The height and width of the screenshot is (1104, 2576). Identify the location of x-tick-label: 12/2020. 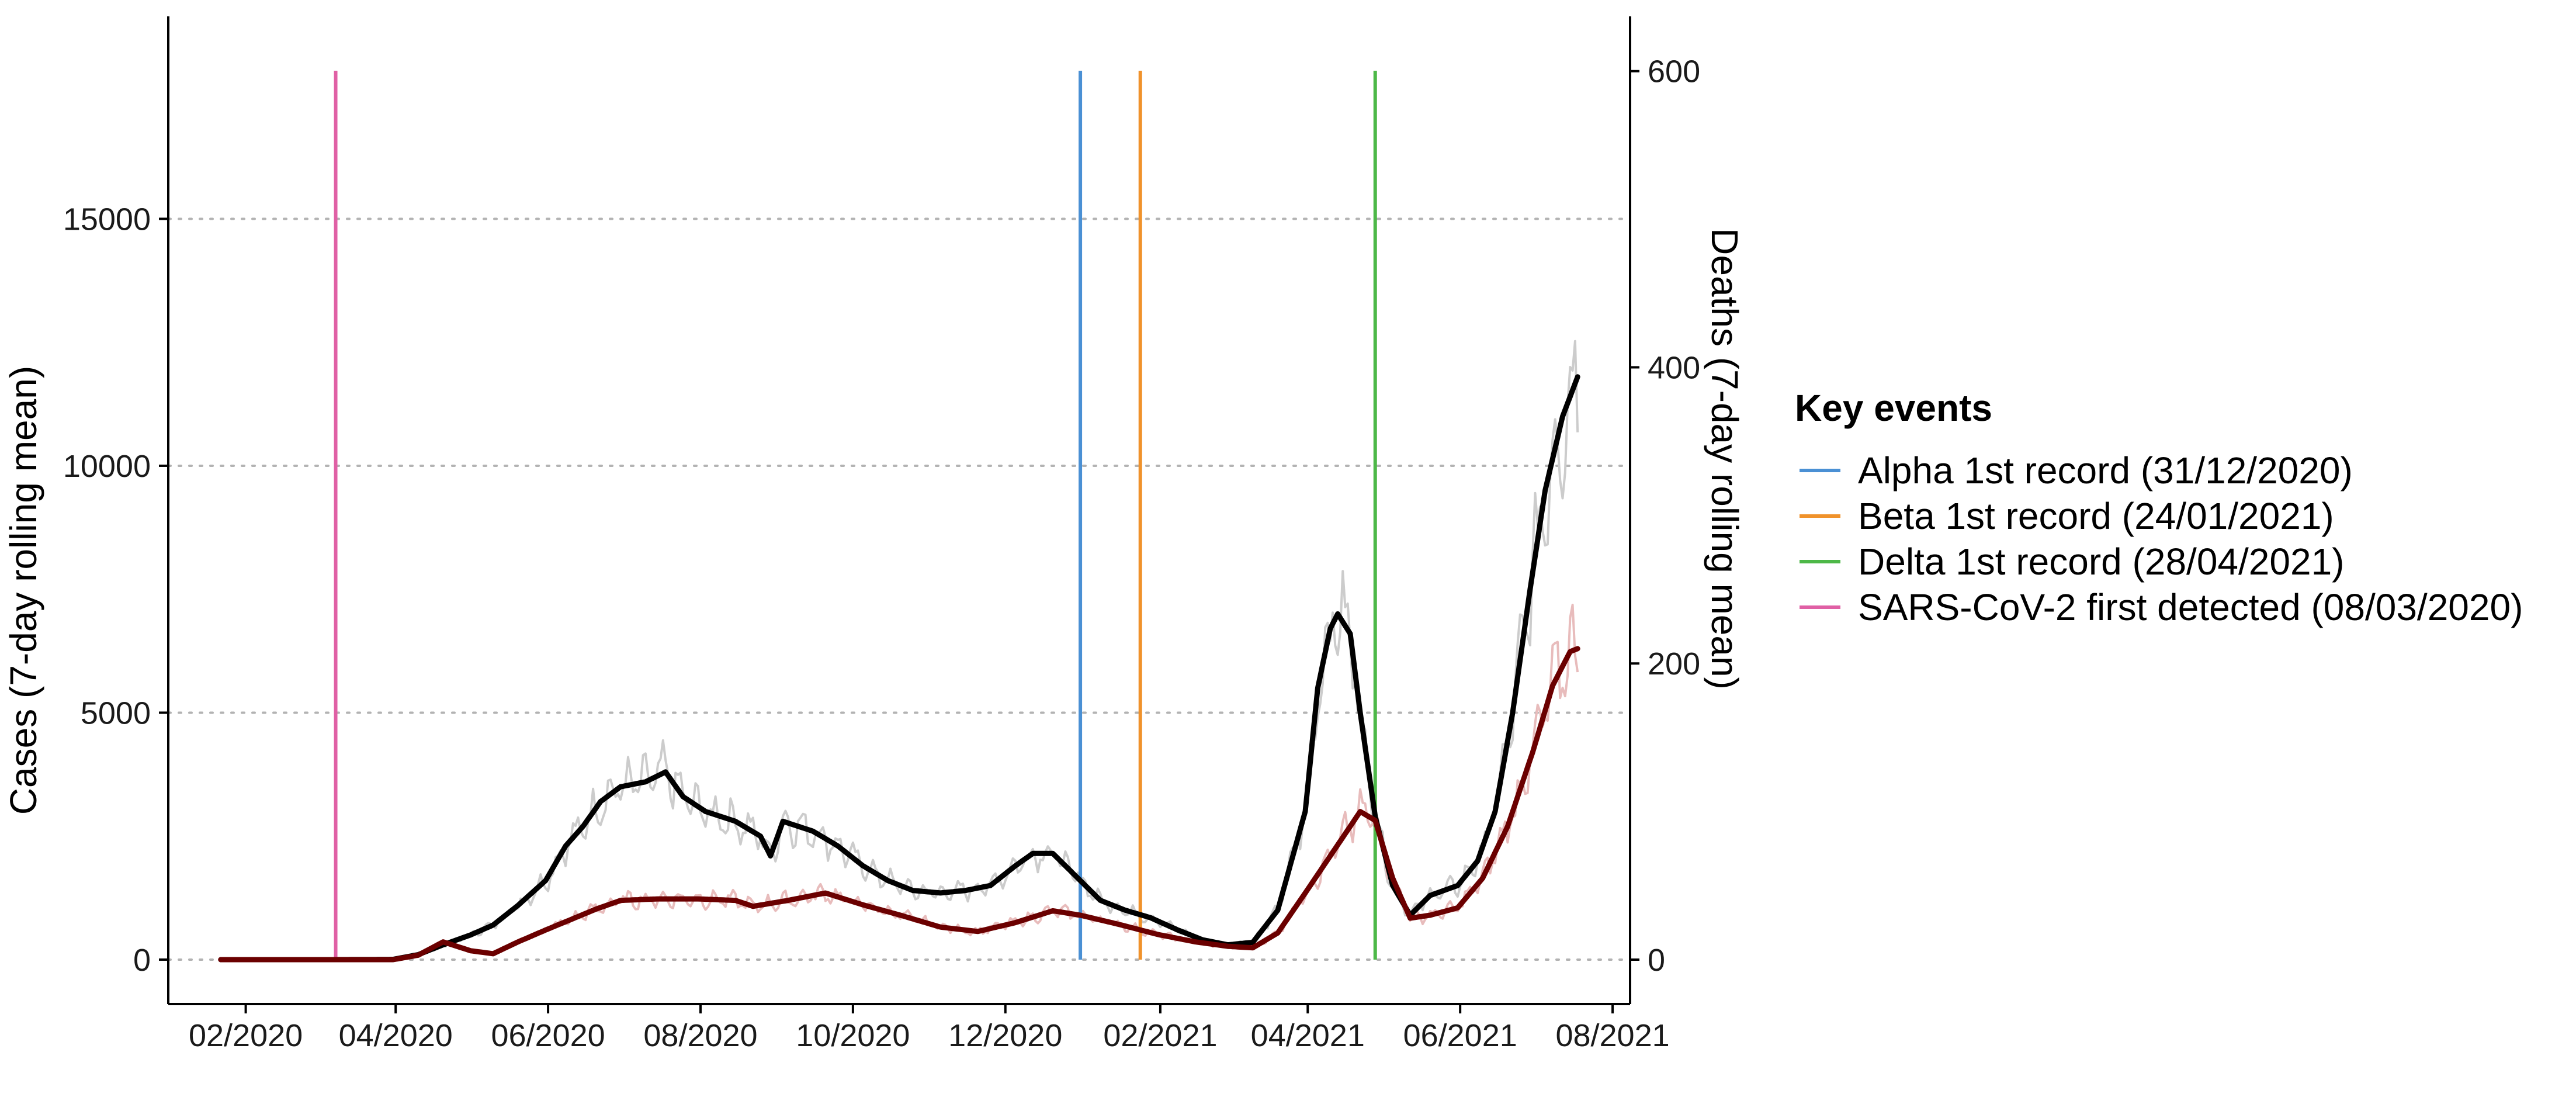
(1005, 1035).